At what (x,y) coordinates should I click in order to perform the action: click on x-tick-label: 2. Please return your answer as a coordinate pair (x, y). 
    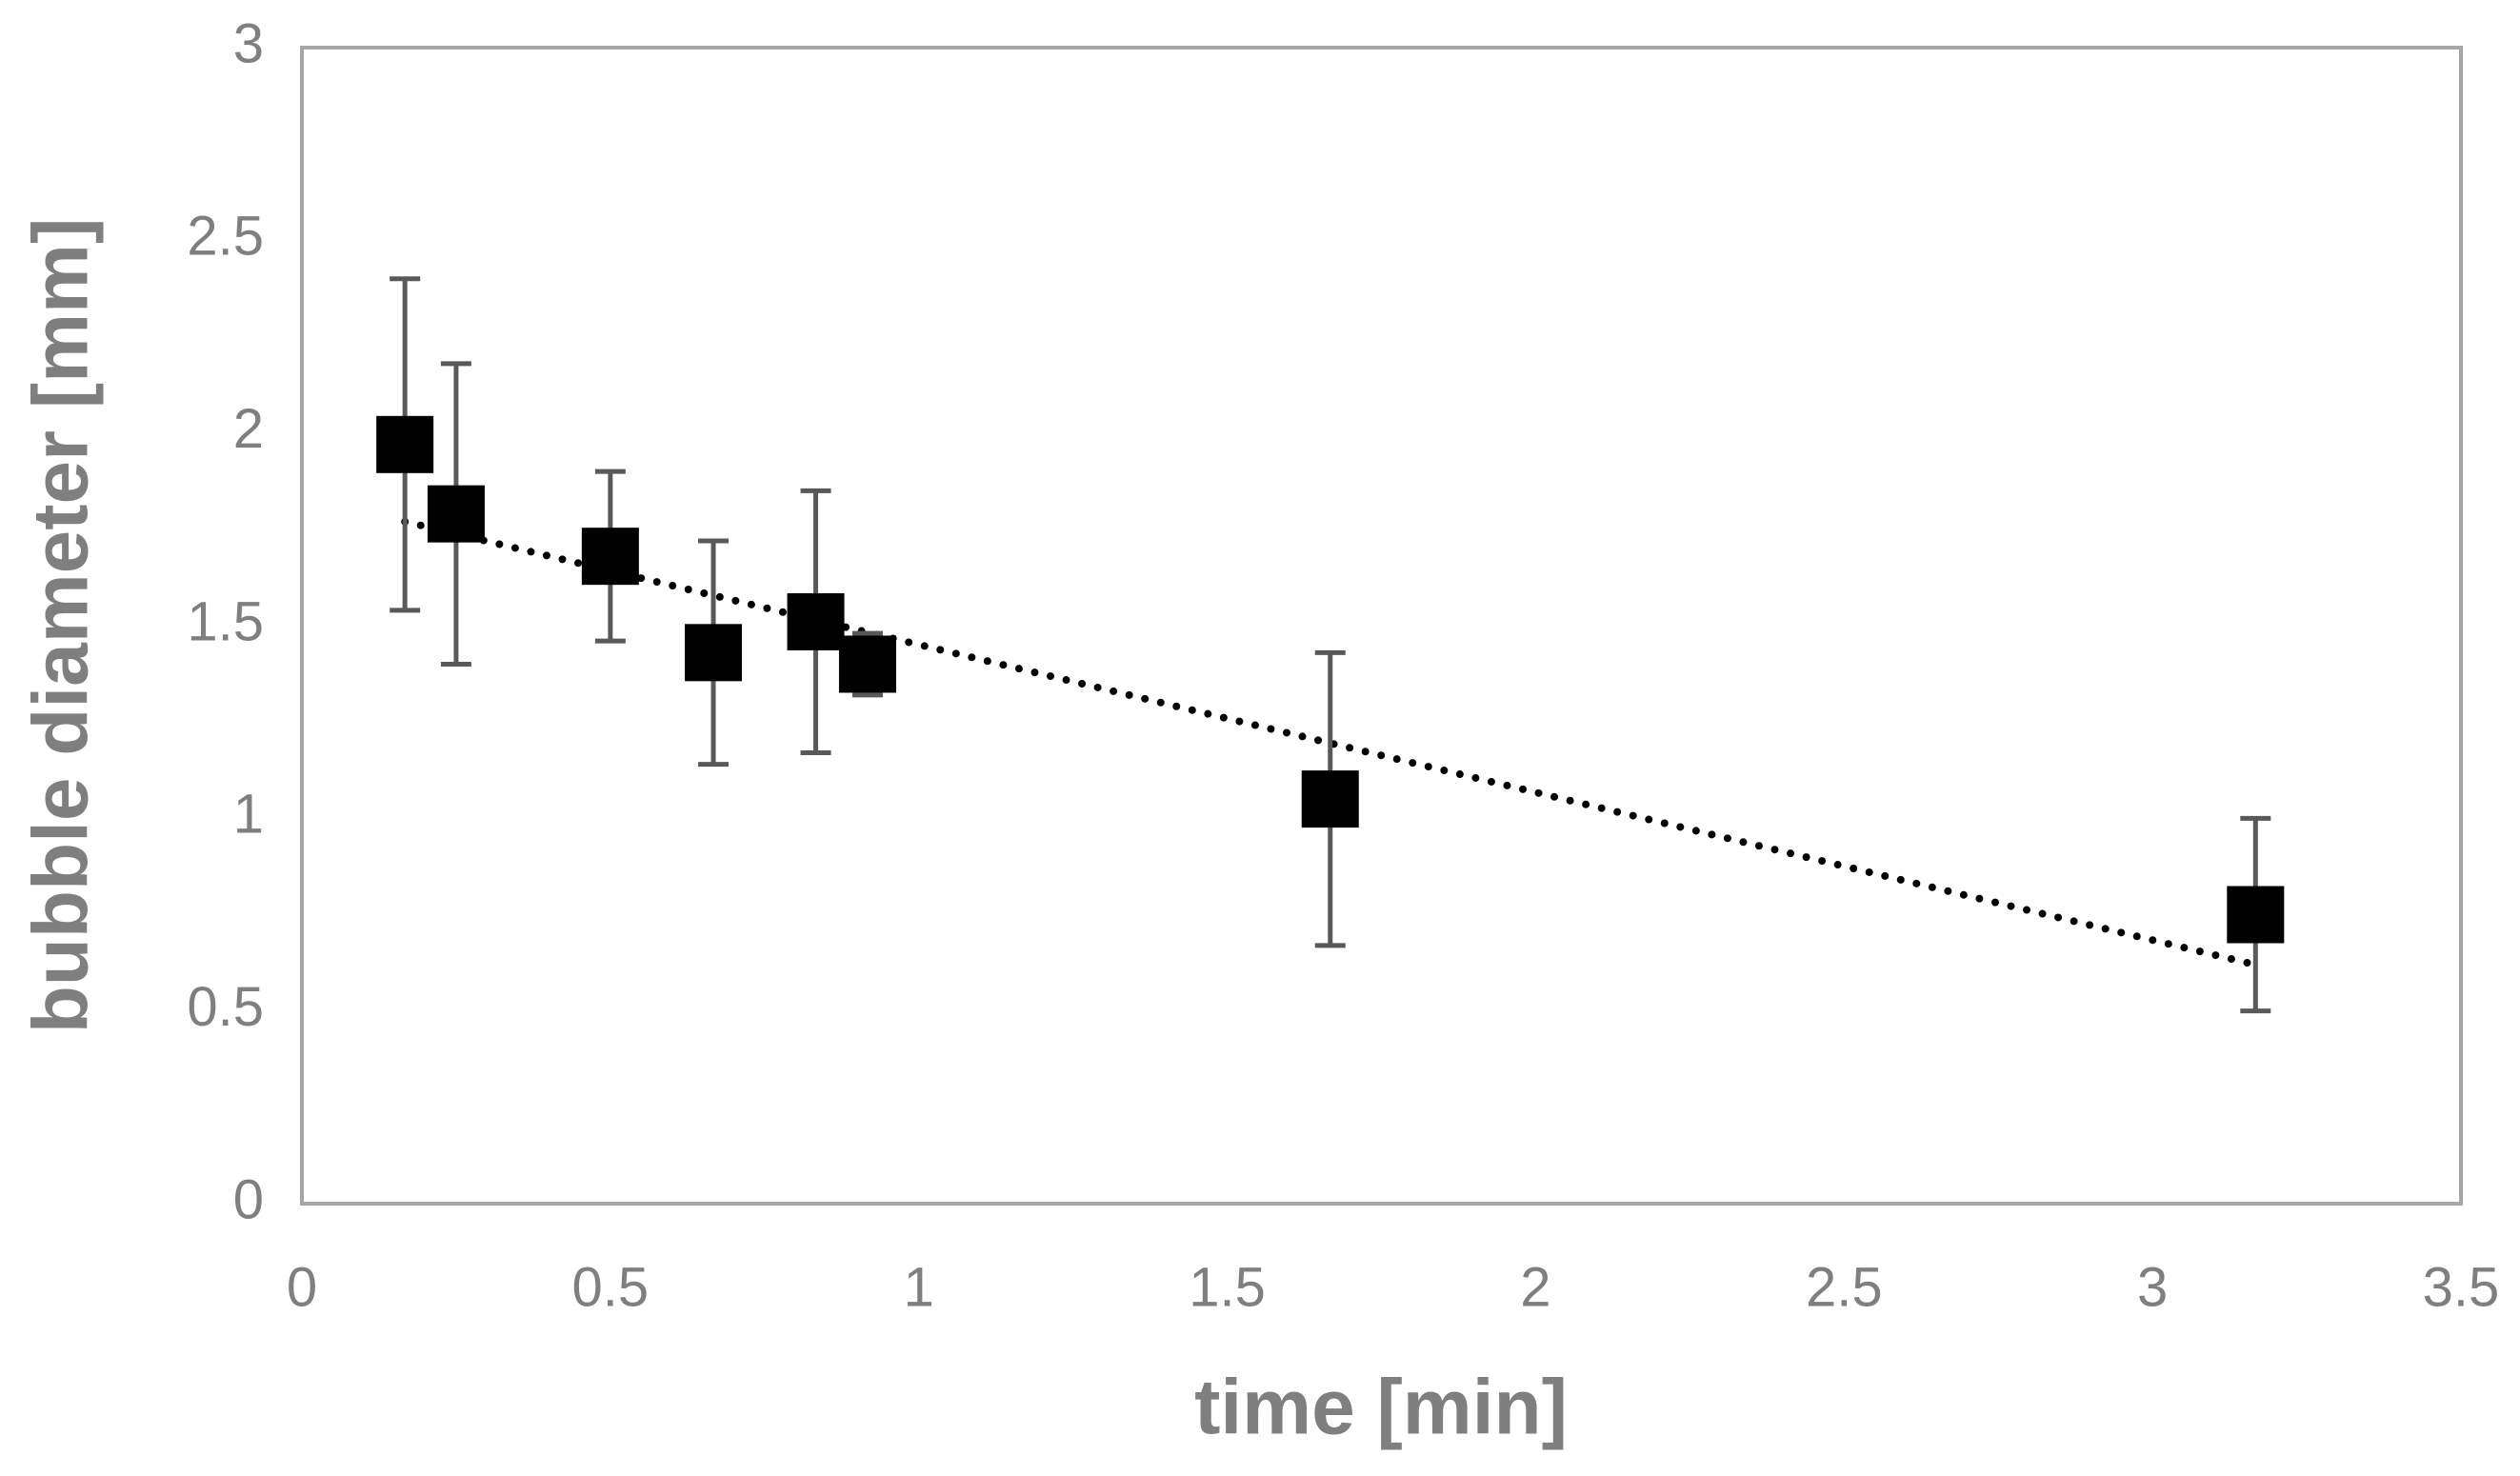
    Looking at the image, I should click on (1535, 1287).